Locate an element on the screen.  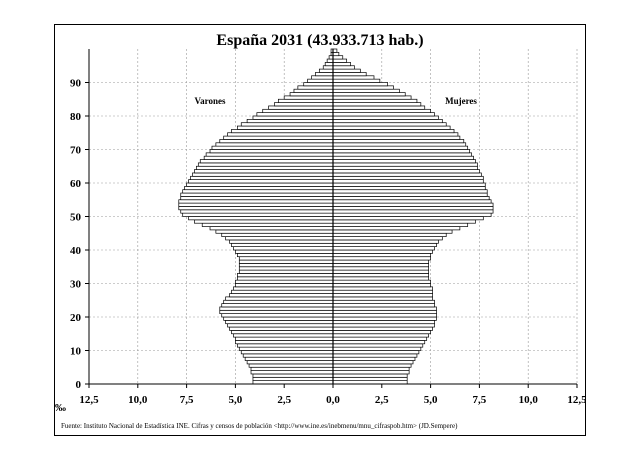
unit-label: ‰ is located at coordinates (60, 408).